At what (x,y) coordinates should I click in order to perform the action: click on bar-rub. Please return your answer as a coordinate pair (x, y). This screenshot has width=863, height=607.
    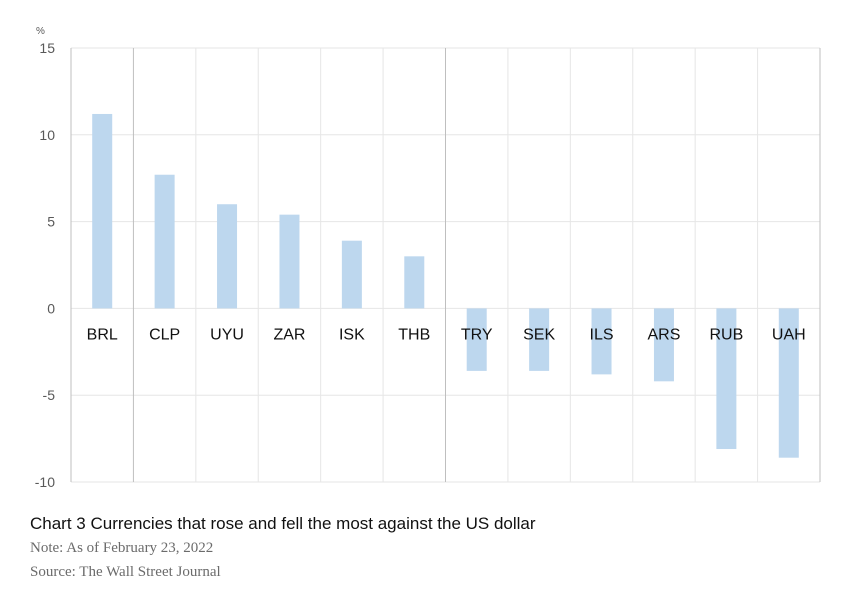
    Looking at the image, I should click on (726, 379).